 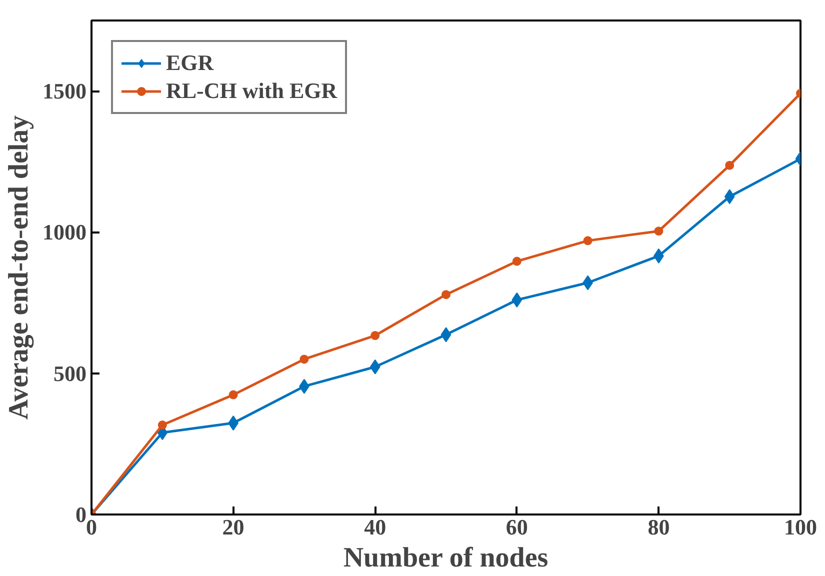 I want to click on legend-label: RL-CH with EGR, so click(x=252, y=91).